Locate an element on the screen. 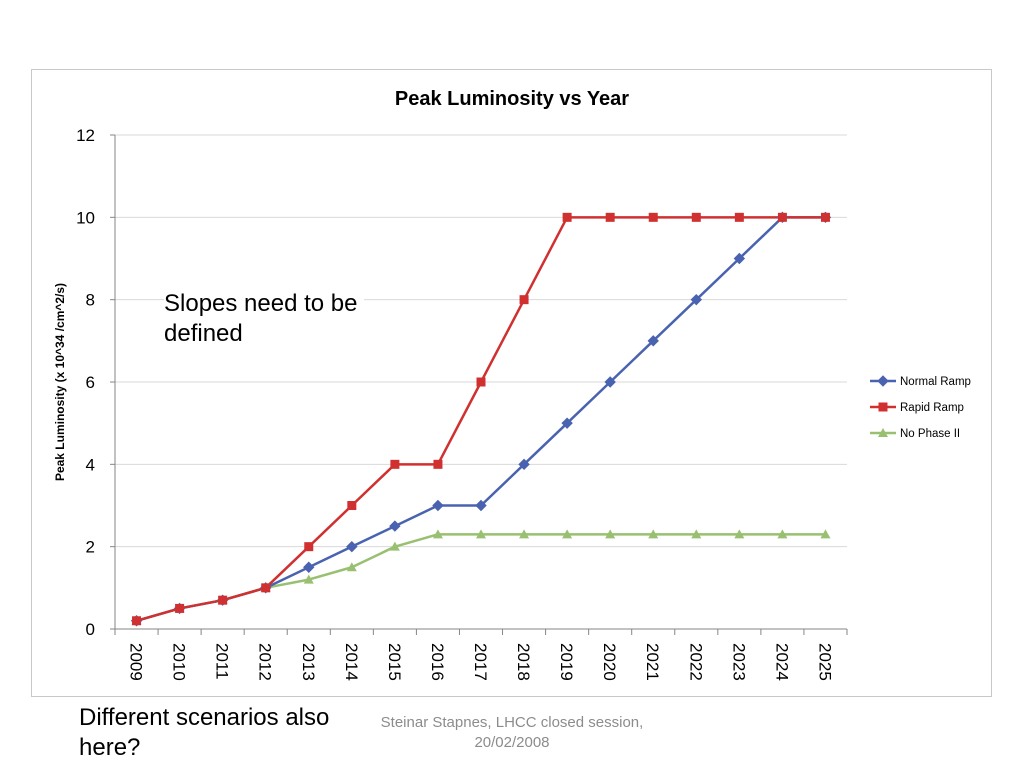 Image resolution: width=1024 pixels, height=768 pixels. x-tick-label: 2014 is located at coordinates (351, 662).